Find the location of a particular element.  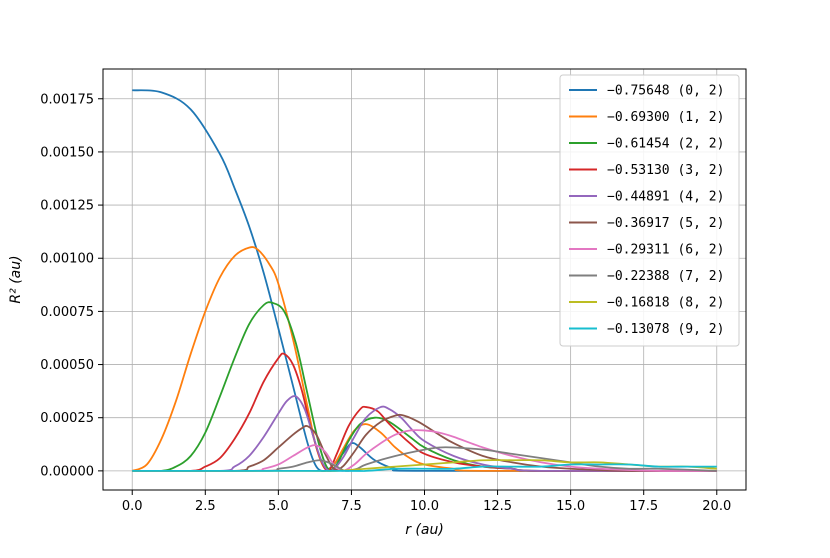

legend-entry-label: −0.13078 (9, 2) is located at coordinates (665, 329).